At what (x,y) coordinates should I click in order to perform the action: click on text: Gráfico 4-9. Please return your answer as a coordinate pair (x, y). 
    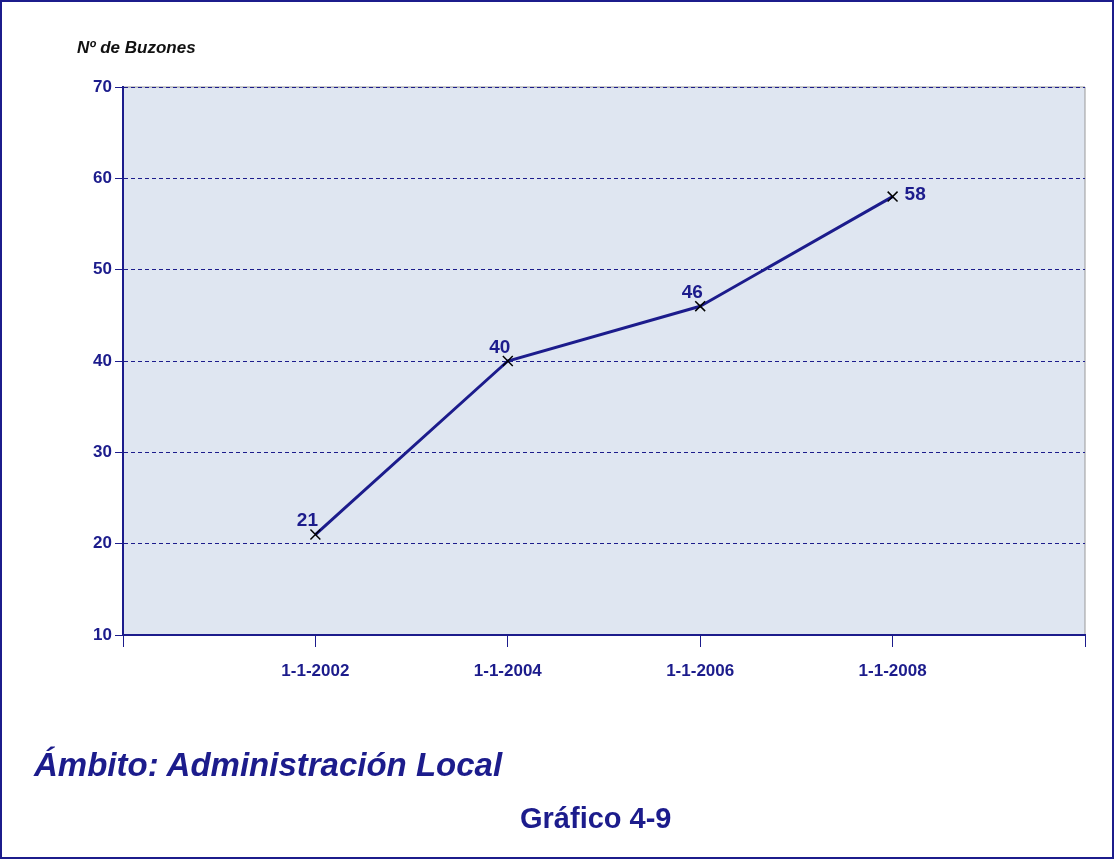
    Looking at the image, I should click on (596, 818).